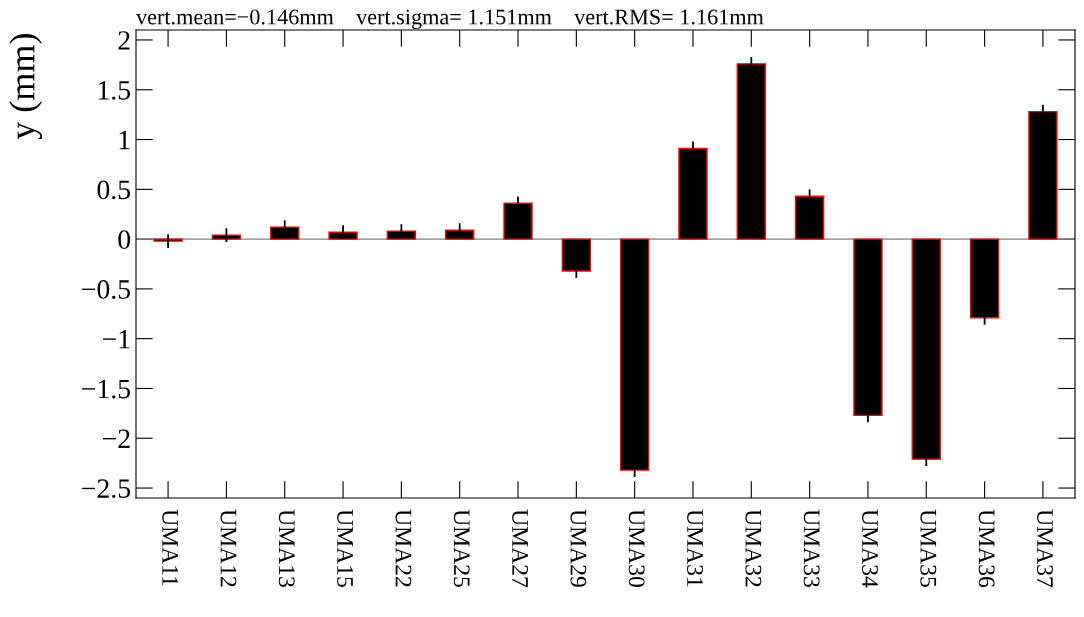  Describe the element at coordinates (870, 548) in the screenshot. I see `x-tick-label: UMA34` at that location.